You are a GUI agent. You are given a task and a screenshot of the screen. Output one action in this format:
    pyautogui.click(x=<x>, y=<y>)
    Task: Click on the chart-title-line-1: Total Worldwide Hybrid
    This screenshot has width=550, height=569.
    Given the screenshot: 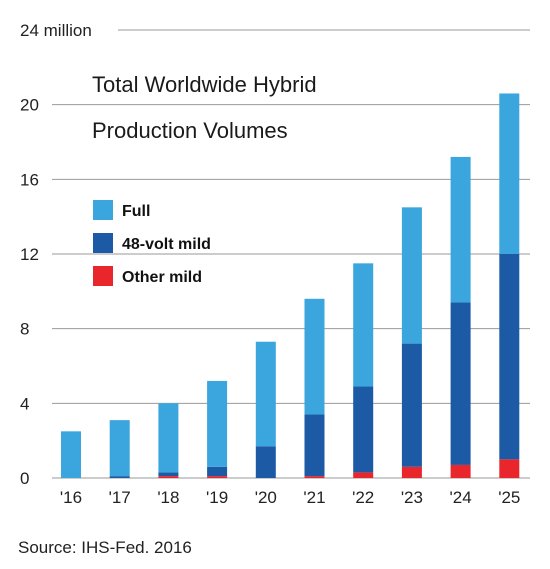 What is the action you would take?
    pyautogui.click(x=204, y=84)
    